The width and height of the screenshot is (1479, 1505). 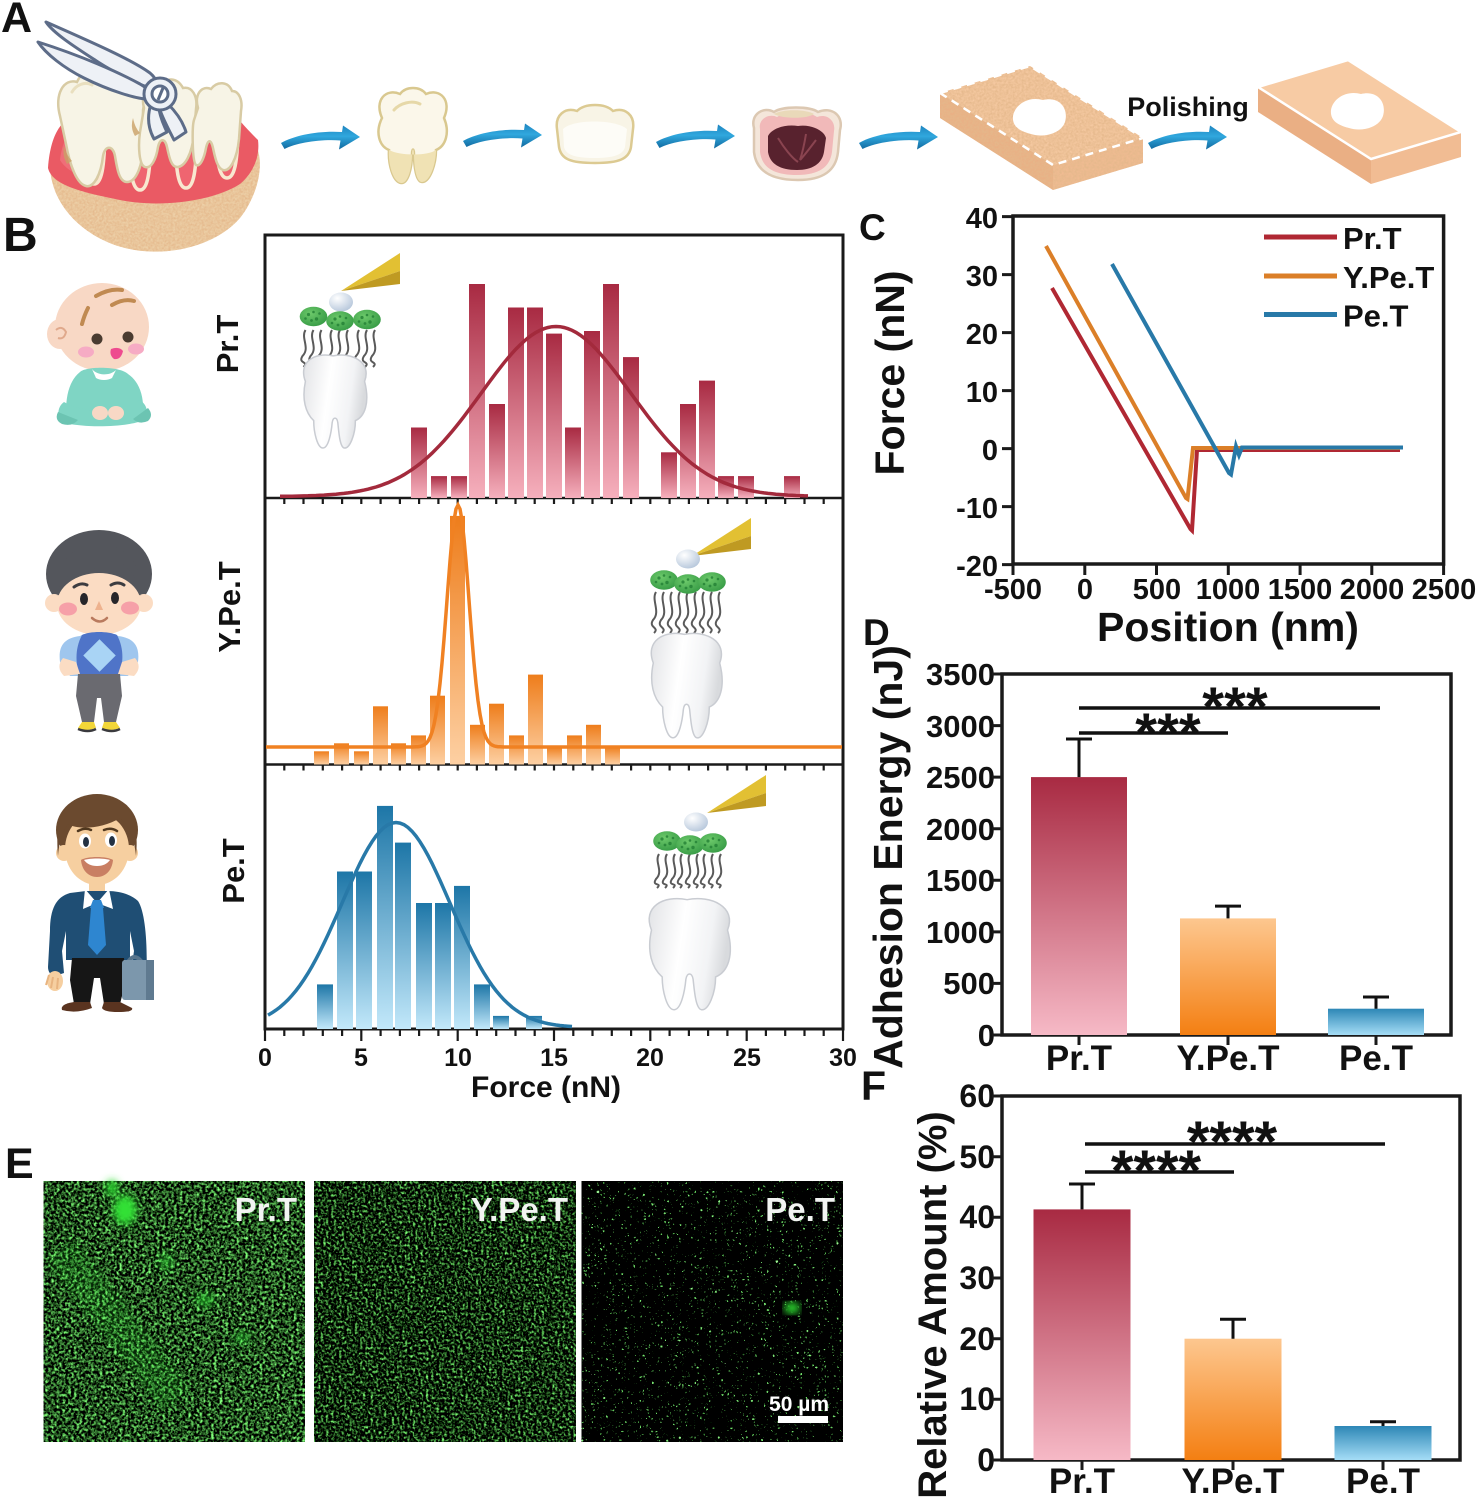 I want to click on svg-text: 3000, so click(x=960, y=726).